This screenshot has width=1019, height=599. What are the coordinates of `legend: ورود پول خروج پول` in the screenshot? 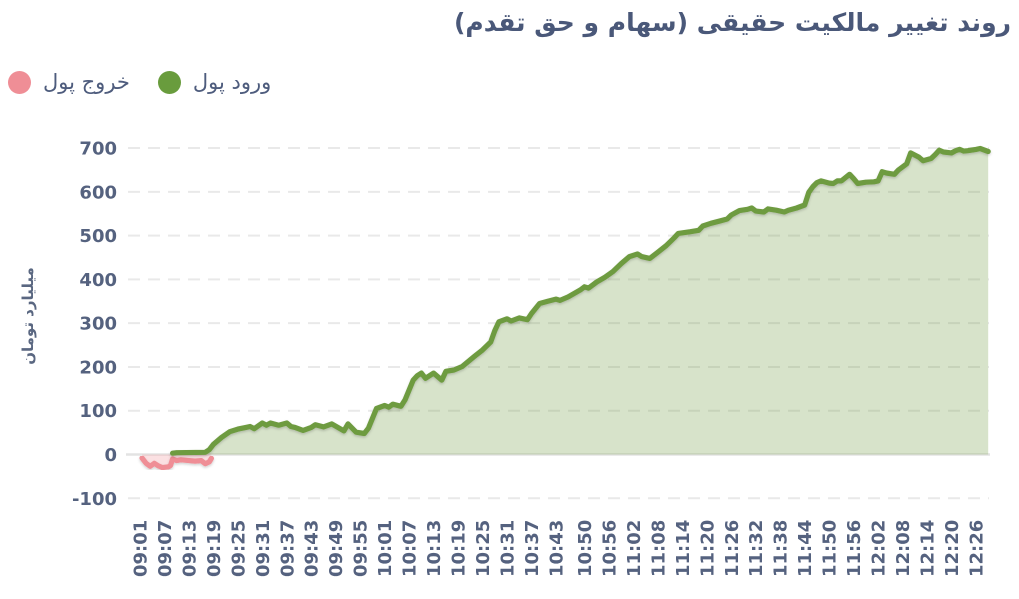 It's located at (139, 82).